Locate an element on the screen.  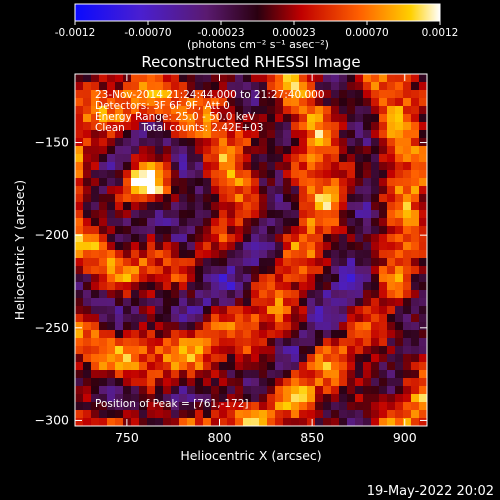
info-line-time: 23-Nov-2014 21:24:44.000 to 21:27:40.000 is located at coordinates (210, 95).